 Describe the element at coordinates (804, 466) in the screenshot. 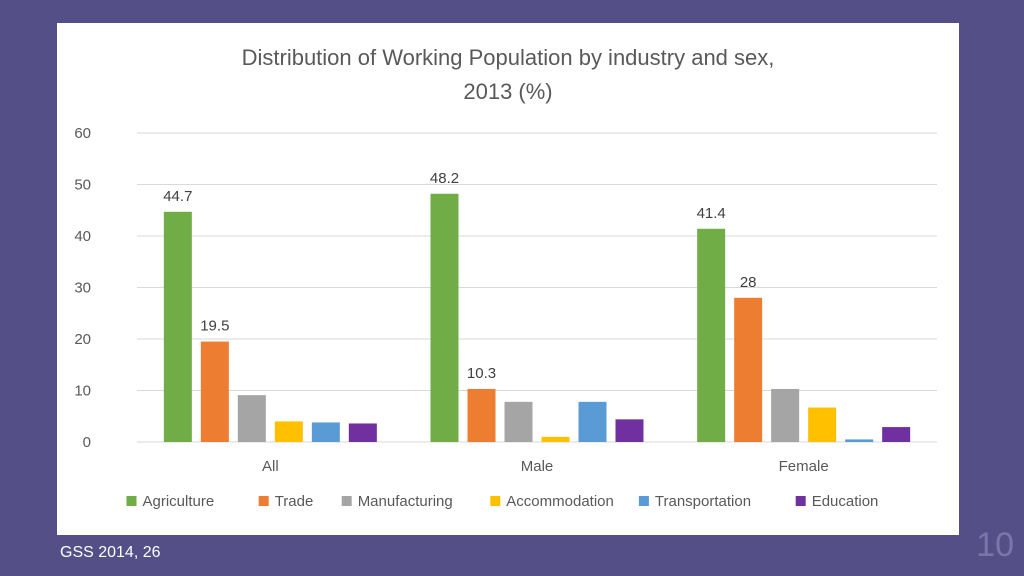

I see `x-category-label: Female` at that location.